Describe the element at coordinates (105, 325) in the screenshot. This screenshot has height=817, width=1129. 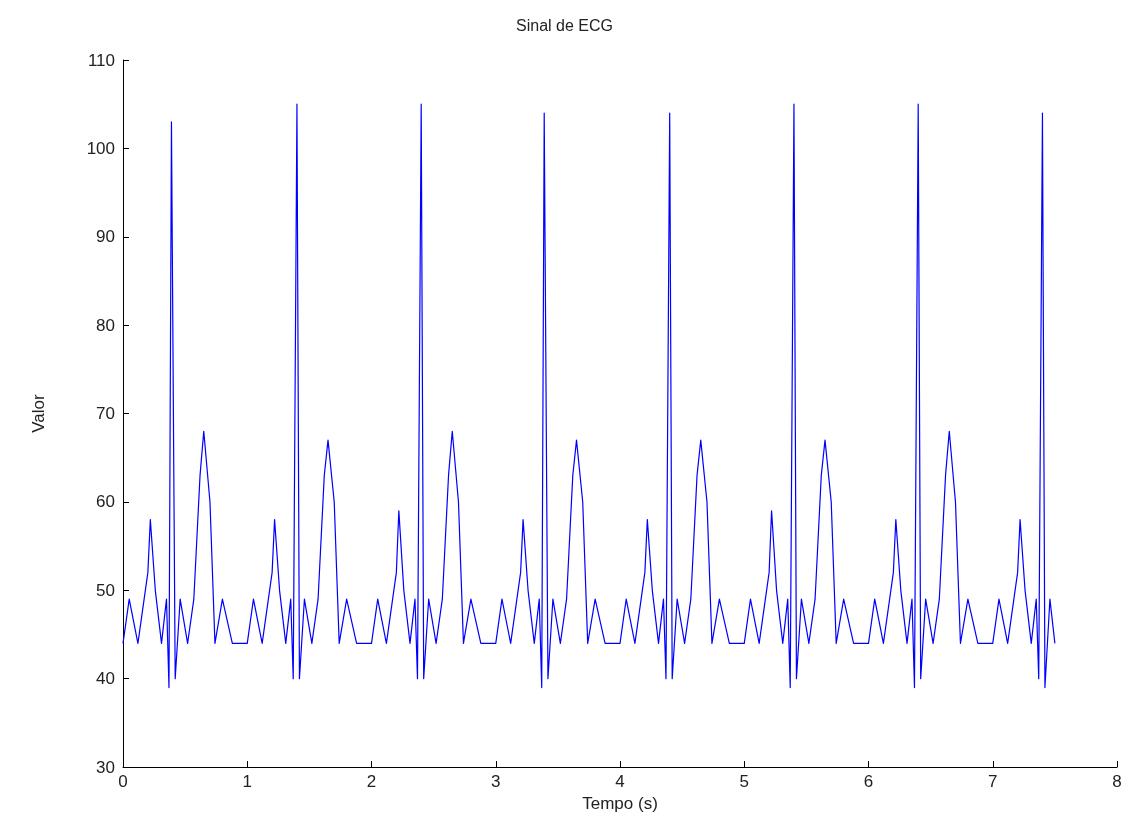
I see `y-tick-label: 80` at that location.